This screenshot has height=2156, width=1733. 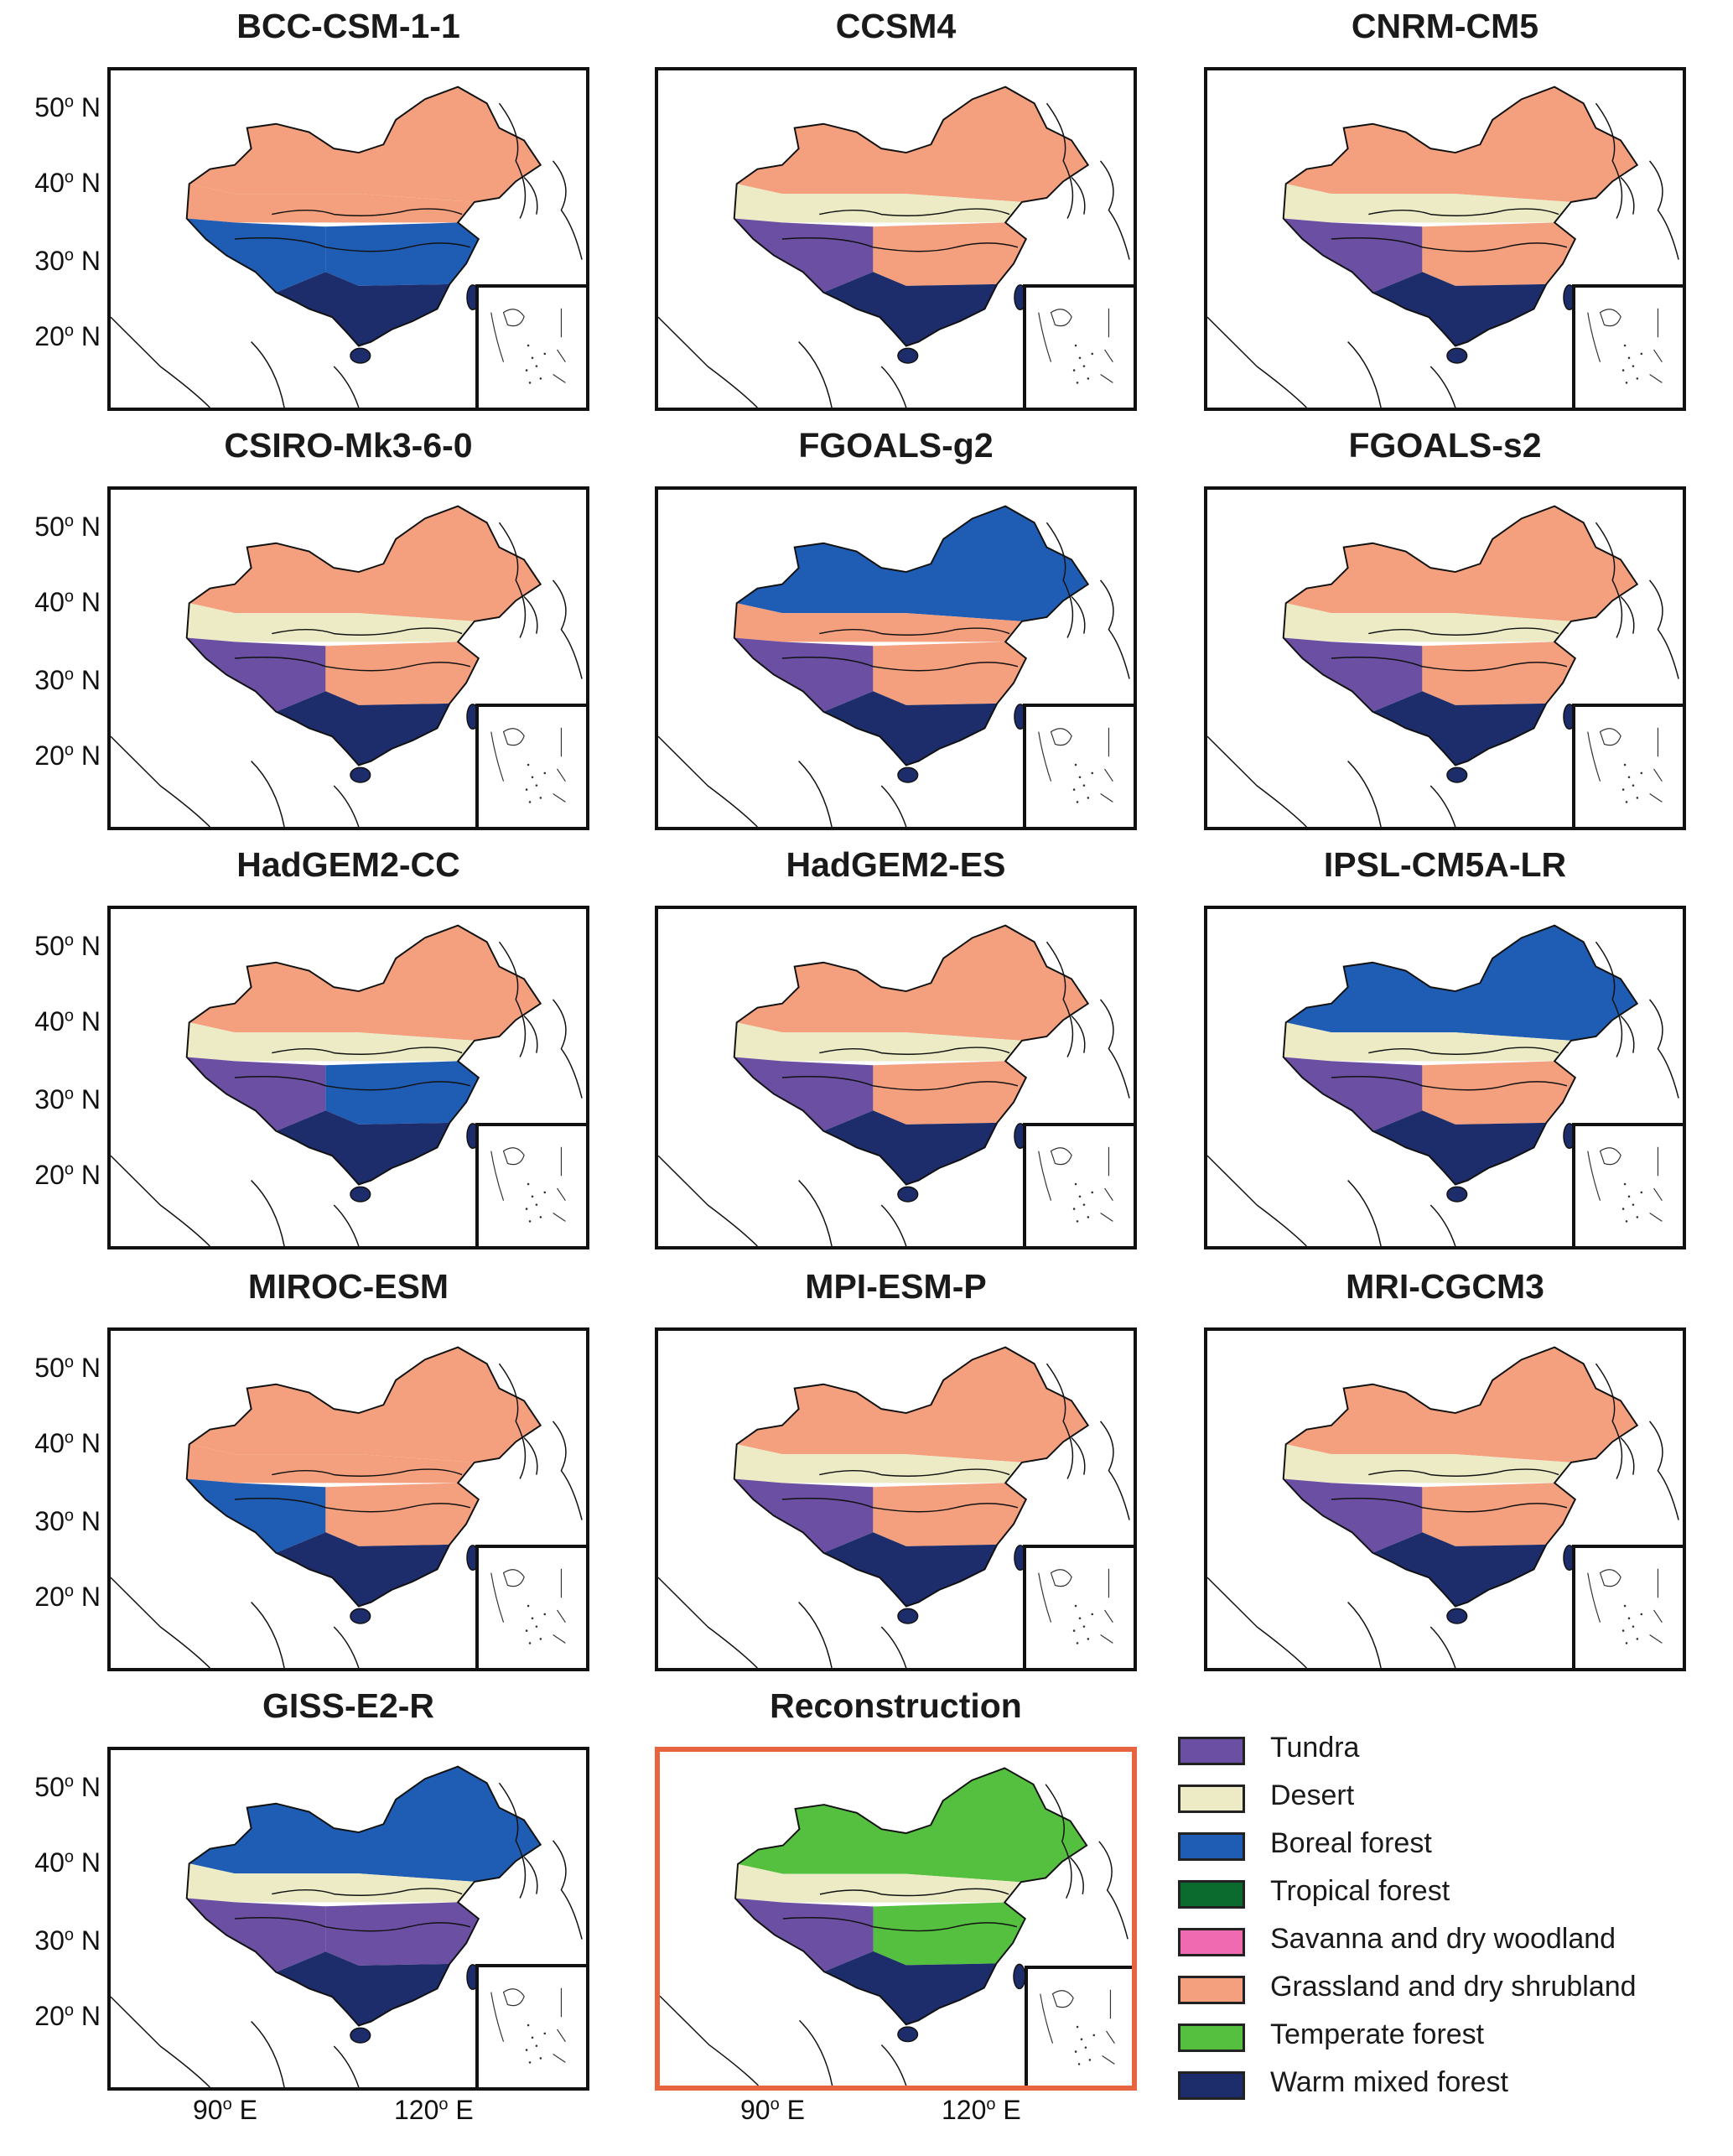 I want to click on panel-title: MPI-ESM-P, so click(x=896, y=1286).